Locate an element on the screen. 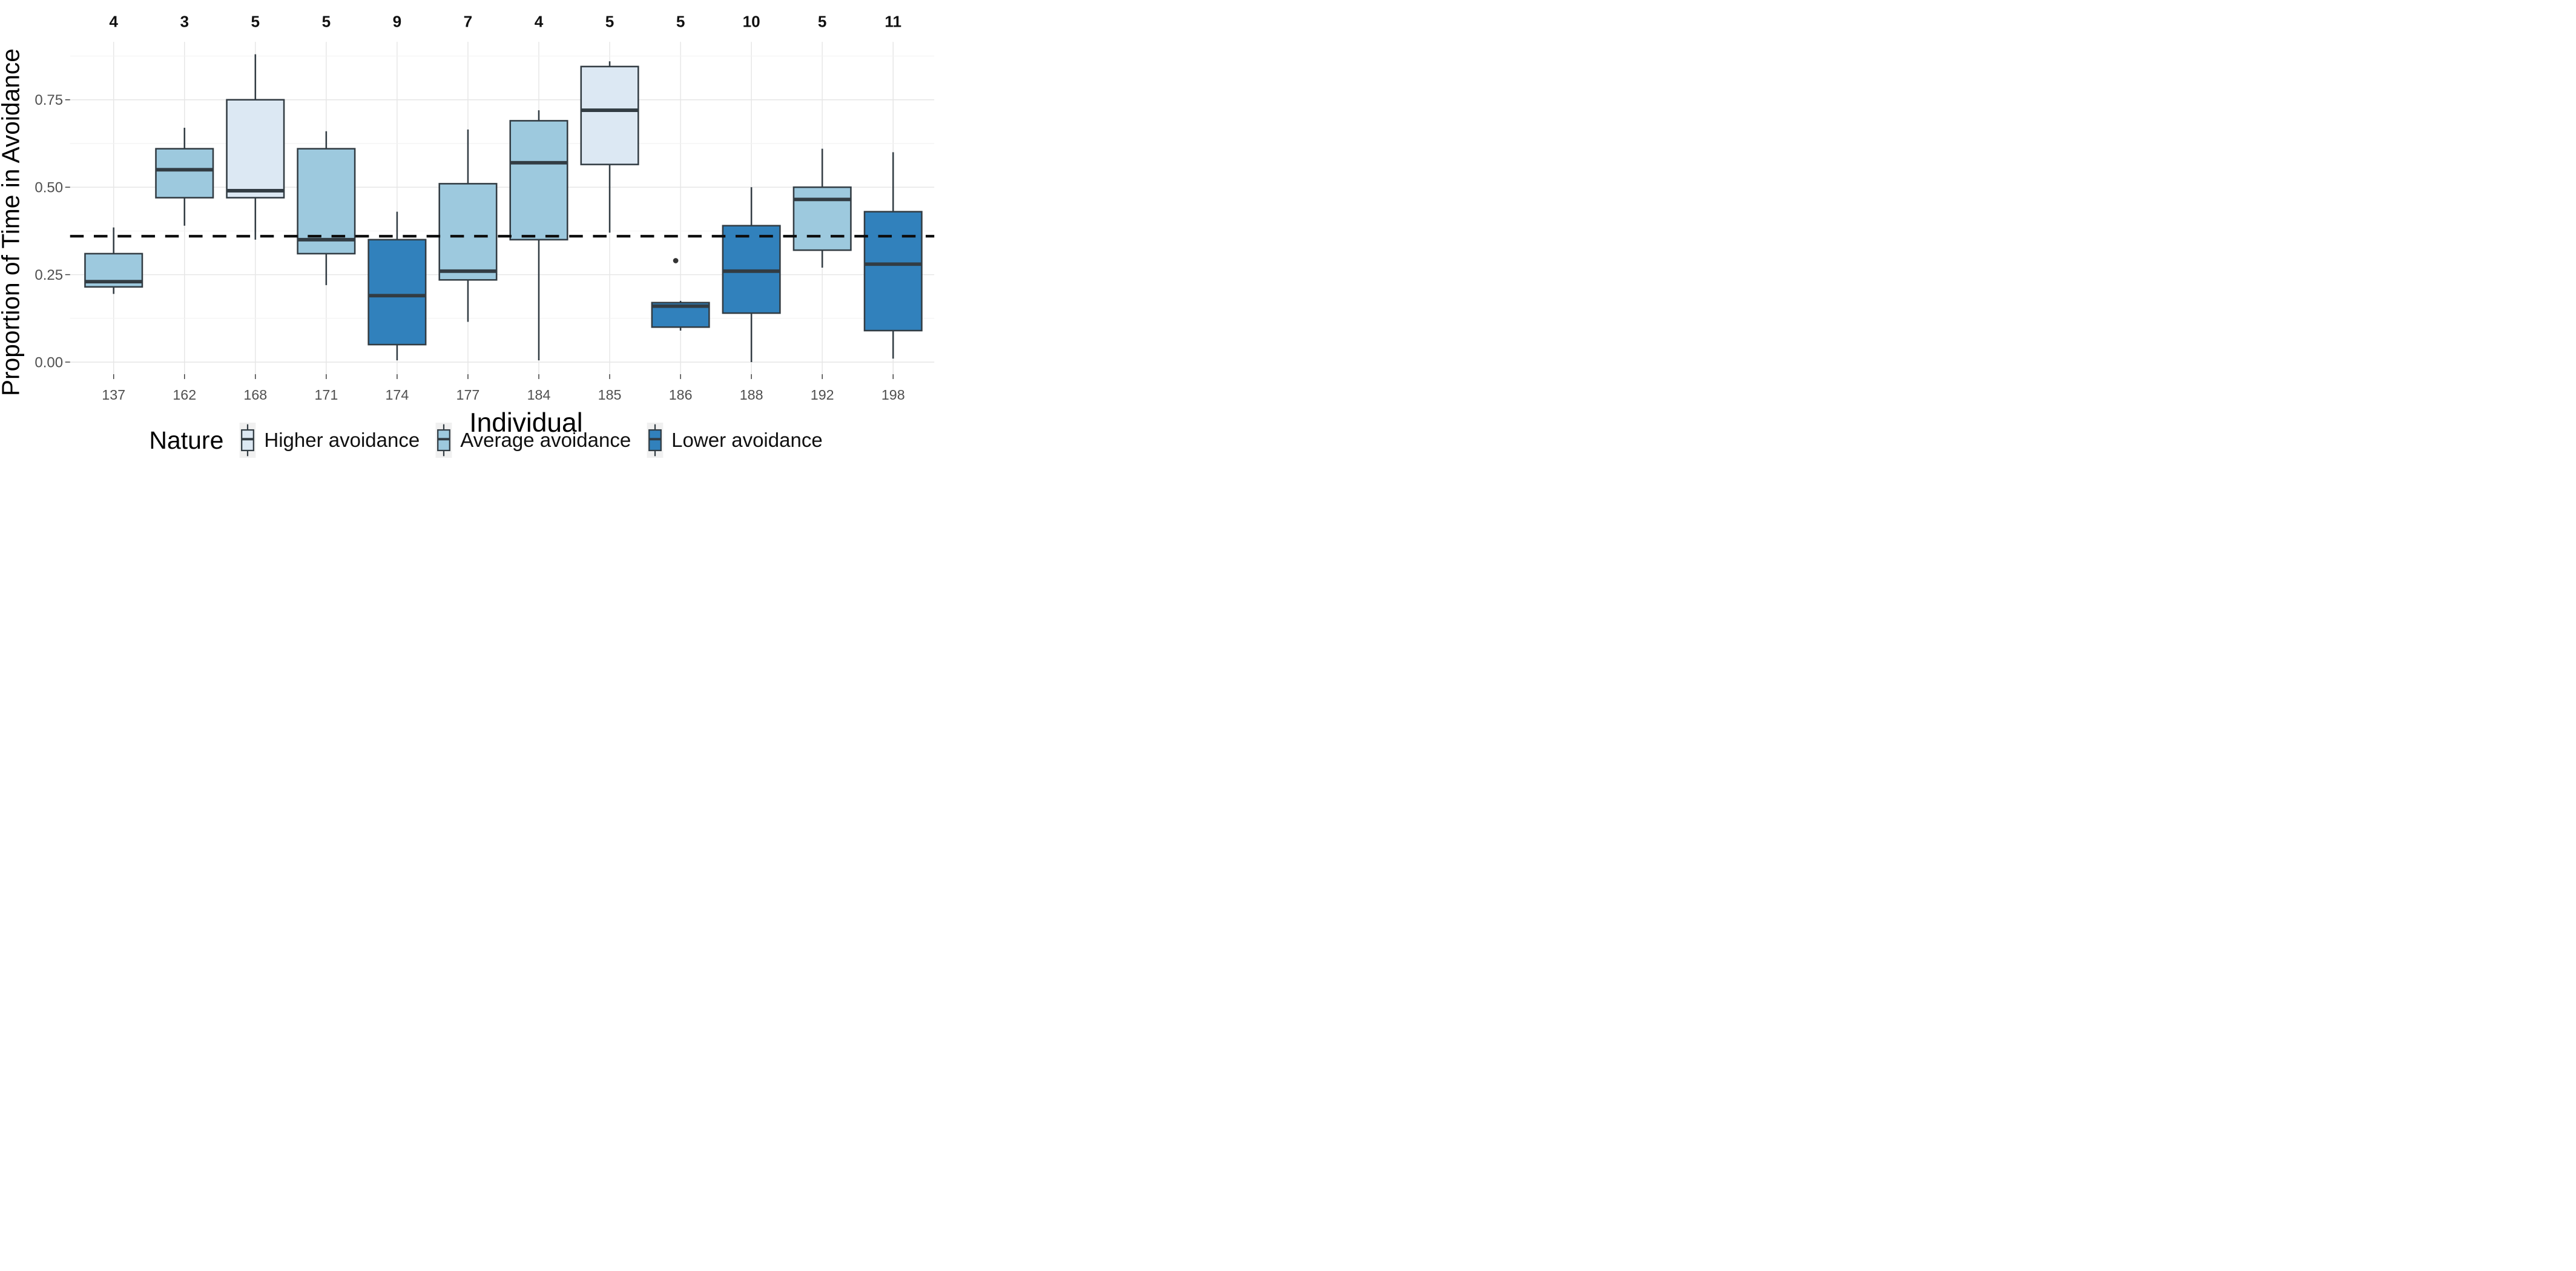 Image resolution: width=2576 pixels, height=1271 pixels. legend-title: Nature is located at coordinates (187, 440).